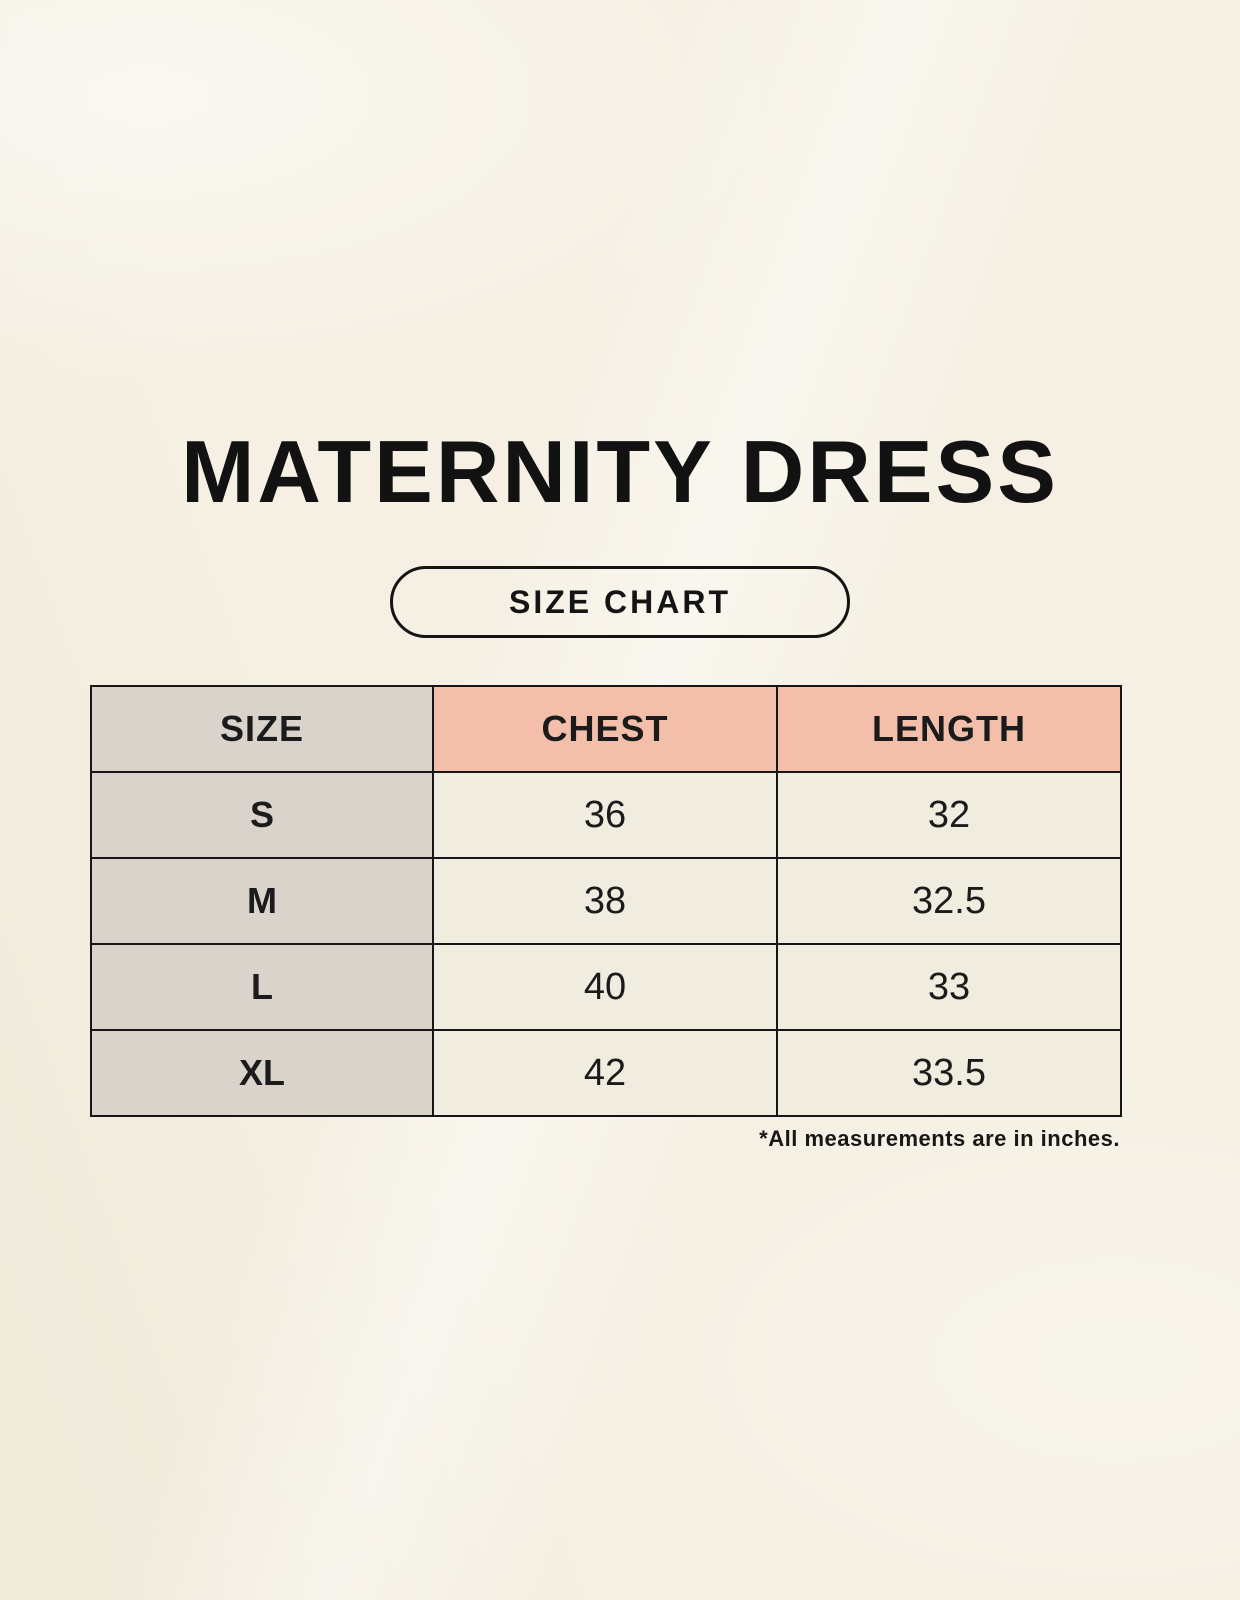  Describe the element at coordinates (620, 471) in the screenshot. I see `page-title: MATERNITY DRESS` at that location.